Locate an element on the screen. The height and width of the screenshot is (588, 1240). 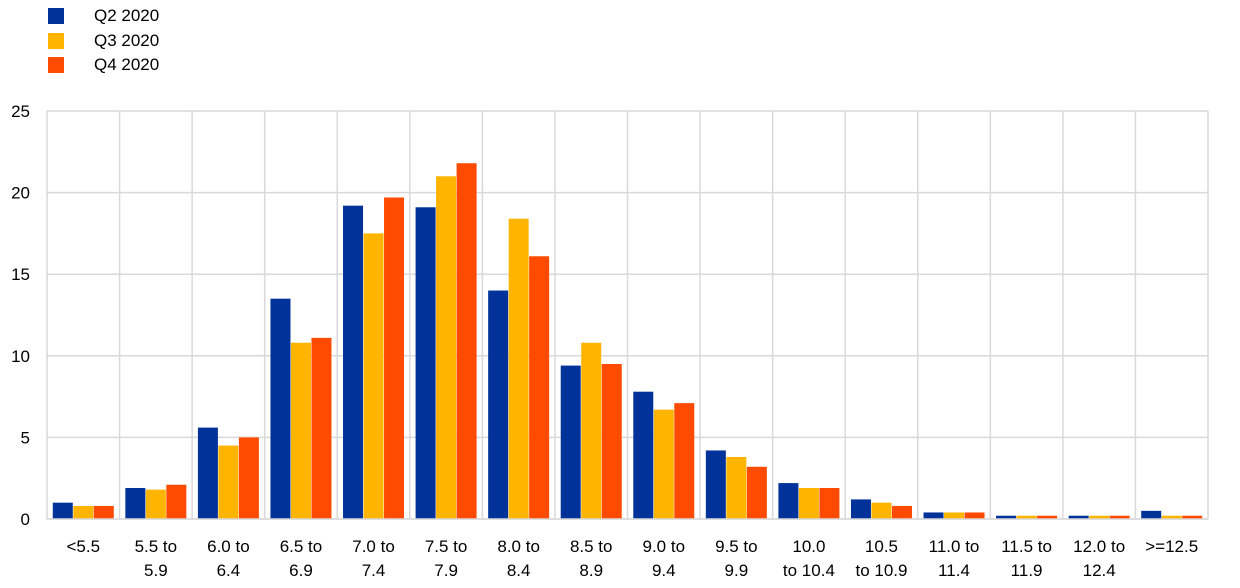
x-tick-label: 9.5 to is located at coordinates (736, 546).